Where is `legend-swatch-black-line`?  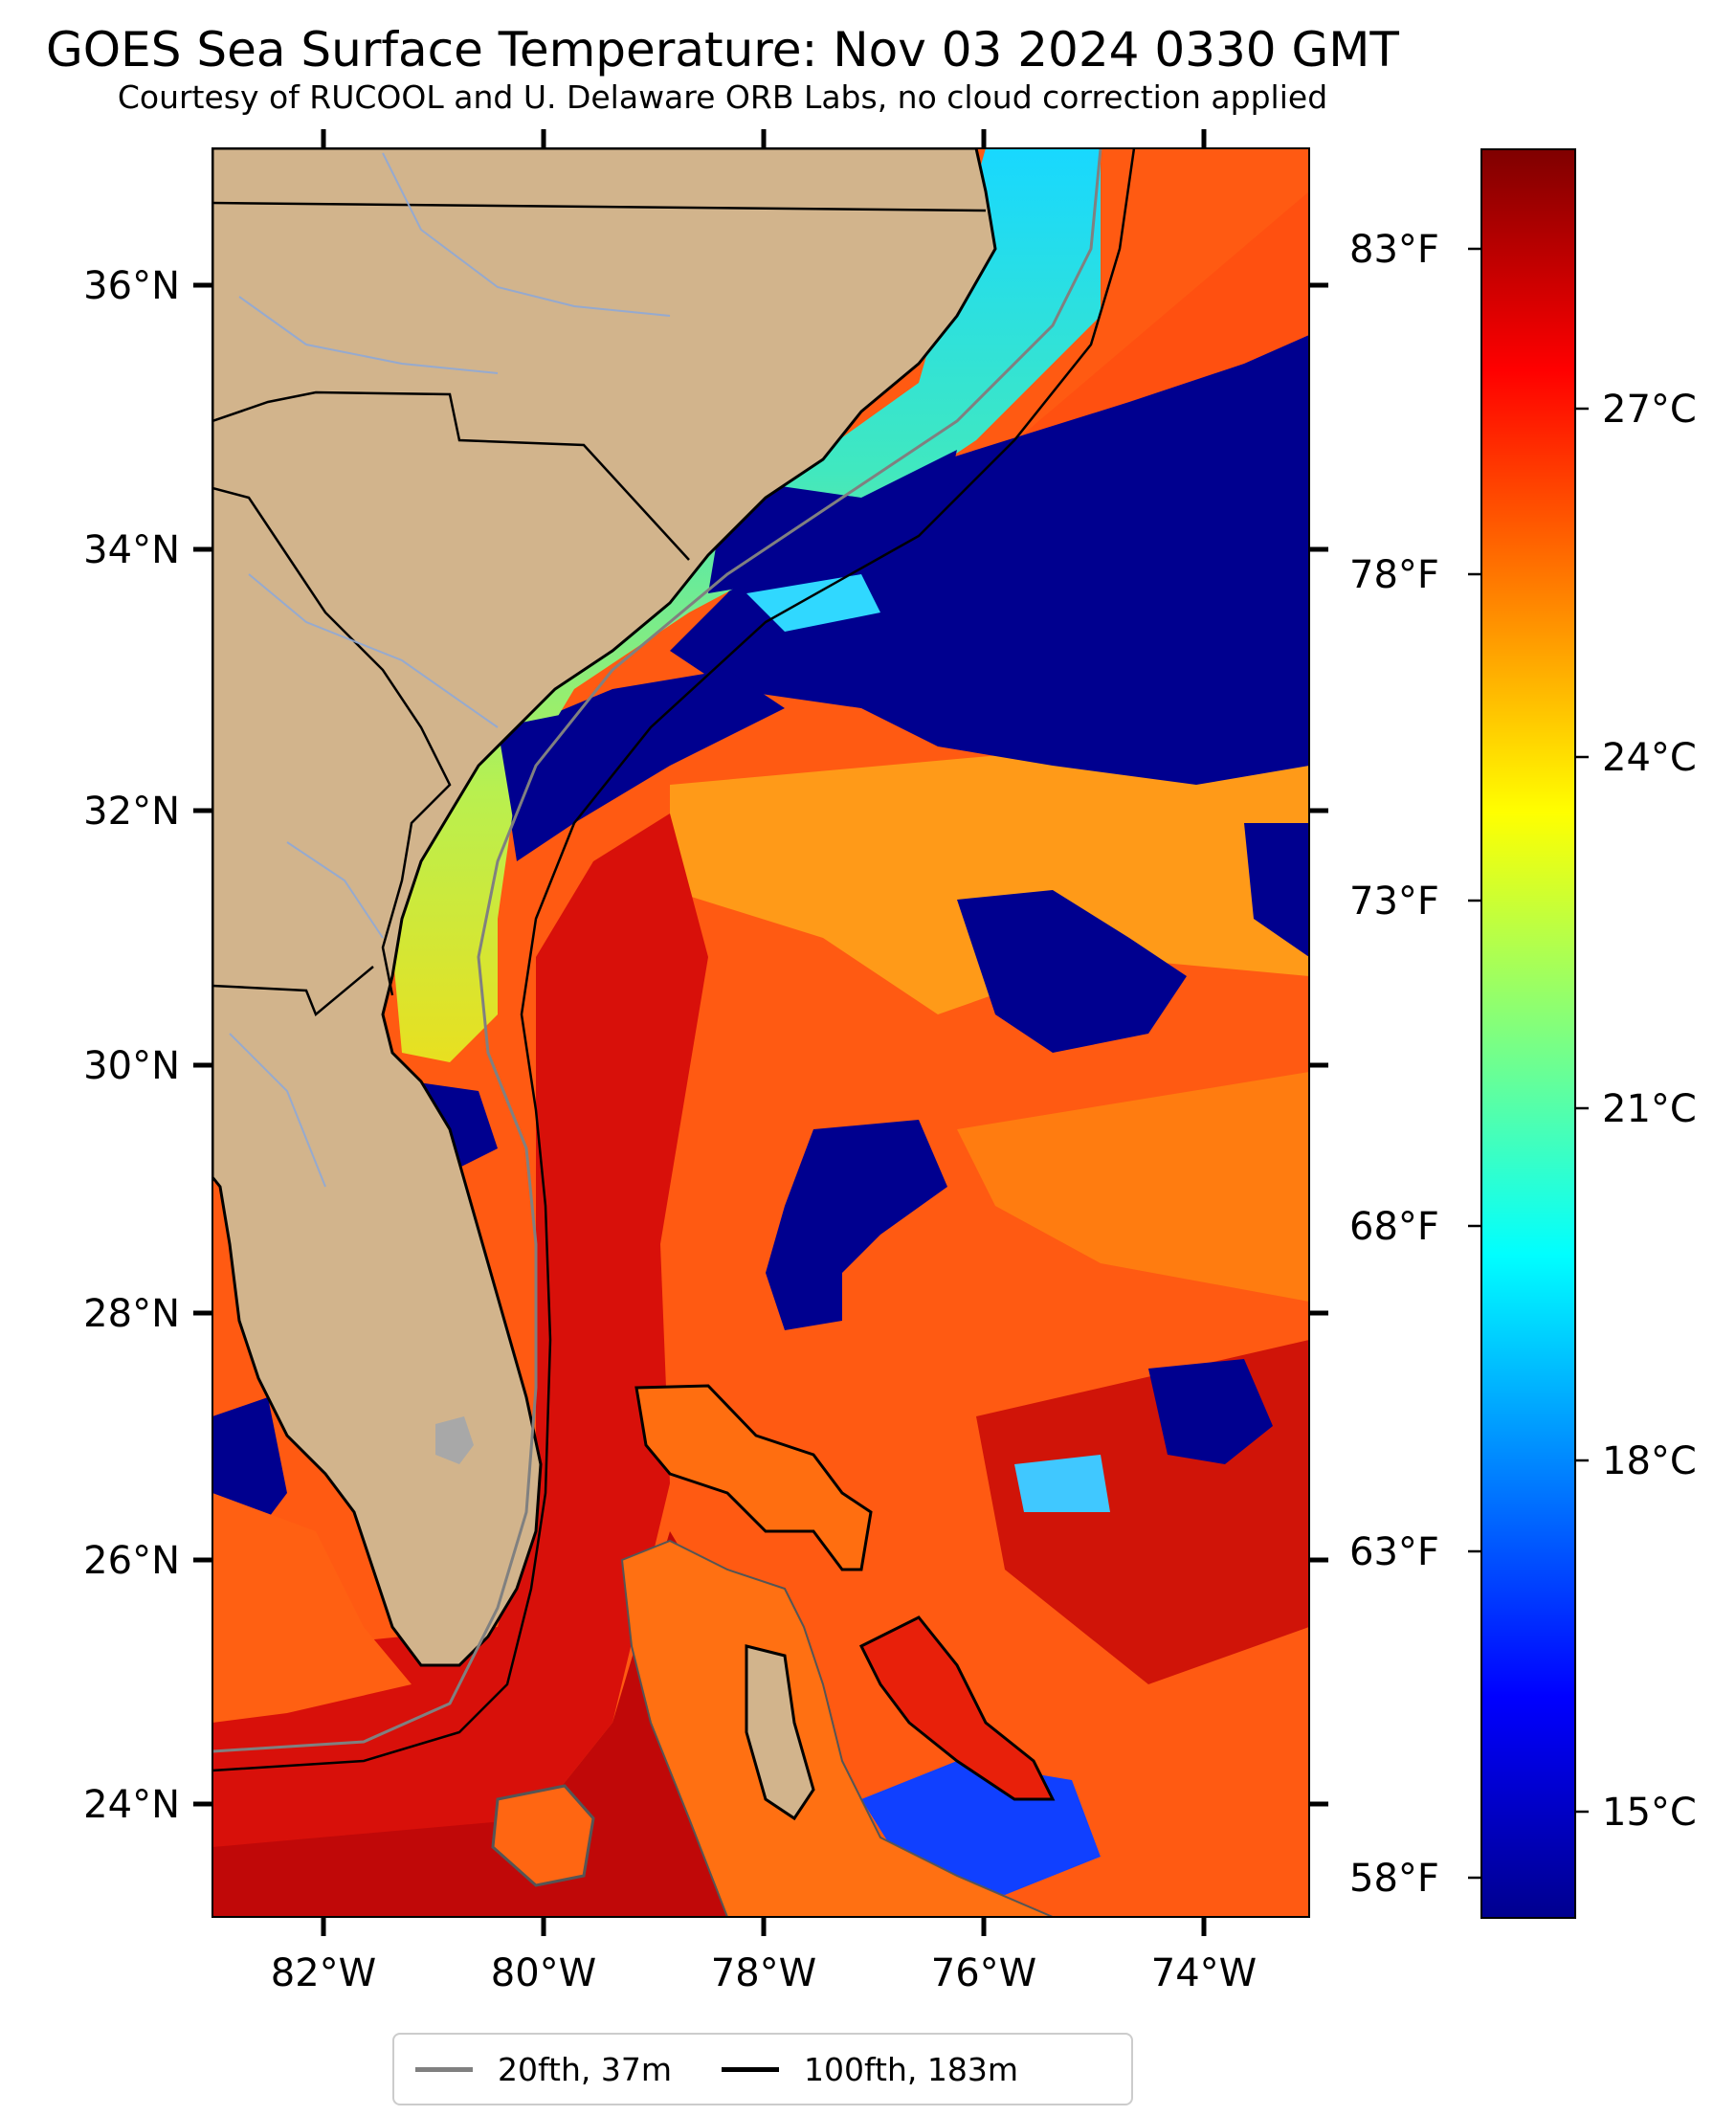
legend-swatch-black-line is located at coordinates (750, 2069).